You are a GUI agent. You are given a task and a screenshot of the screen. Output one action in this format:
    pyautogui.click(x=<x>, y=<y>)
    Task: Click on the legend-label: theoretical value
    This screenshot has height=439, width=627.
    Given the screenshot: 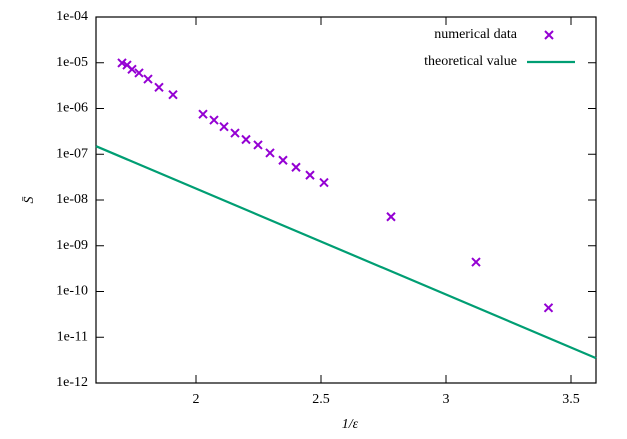 What is the action you would take?
    pyautogui.click(x=470, y=61)
    